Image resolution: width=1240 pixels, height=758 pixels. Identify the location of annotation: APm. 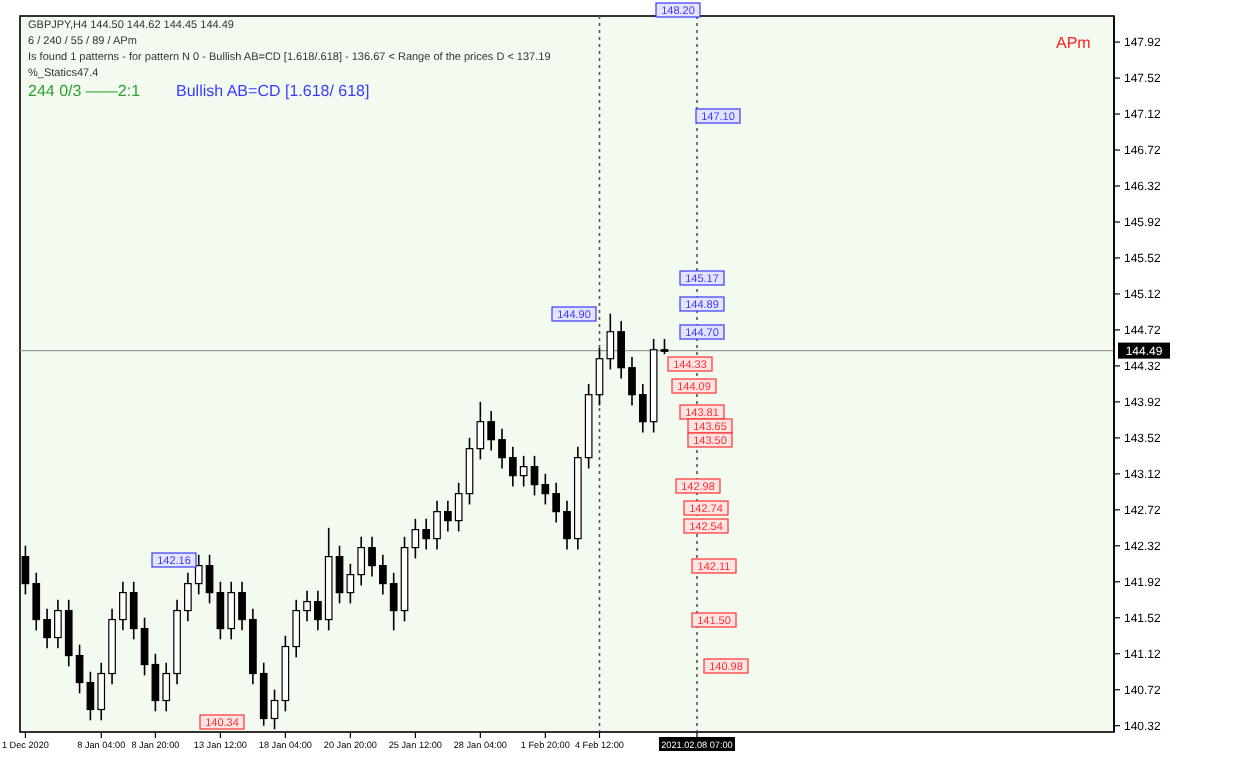
(1074, 43).